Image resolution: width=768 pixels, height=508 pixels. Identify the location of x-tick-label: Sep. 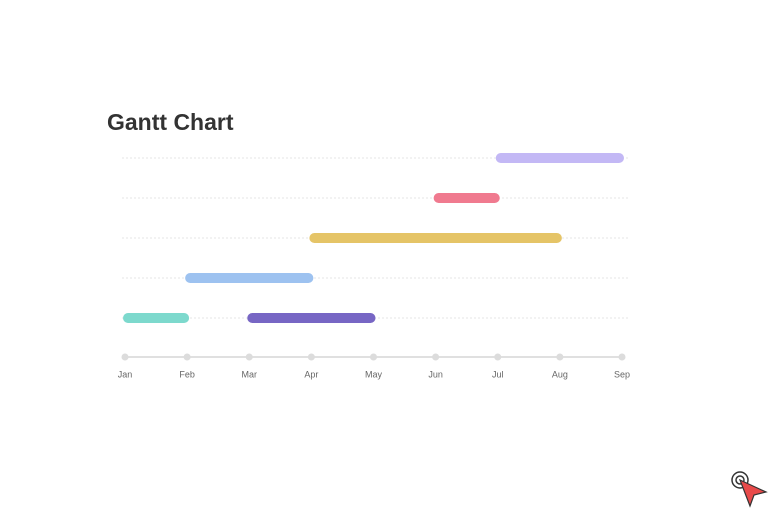
(622, 374).